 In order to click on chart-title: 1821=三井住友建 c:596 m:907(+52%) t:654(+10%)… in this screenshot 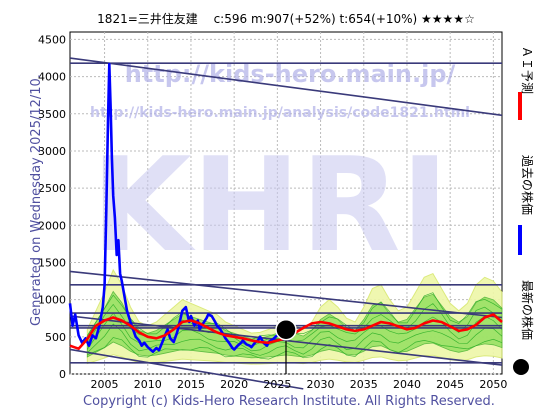, I will do `click(286, 19)`.